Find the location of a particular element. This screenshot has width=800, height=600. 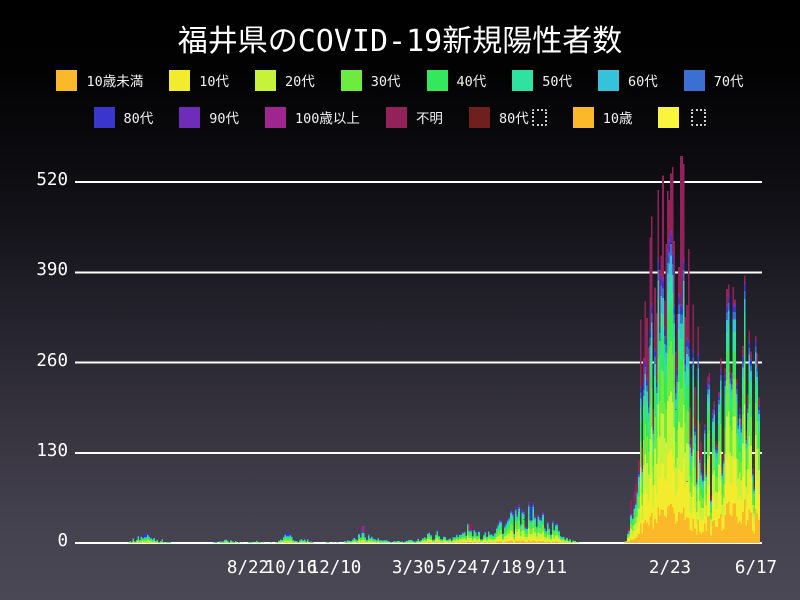

chart-title: 福井県のCOVID-19新規陽性者数 is located at coordinates (400, 41).